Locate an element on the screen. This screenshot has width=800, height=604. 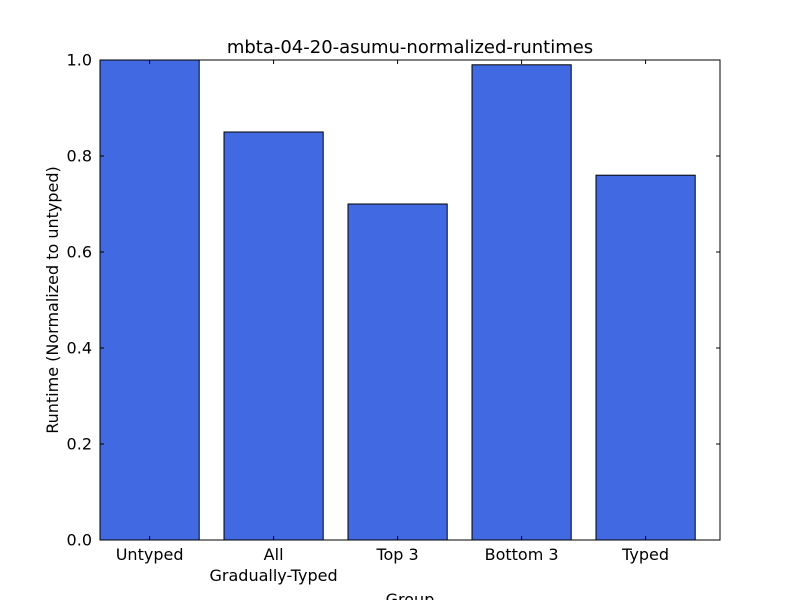
chart-title: mbta-04-20-asumu-normalized-runtimes is located at coordinates (410, 47).